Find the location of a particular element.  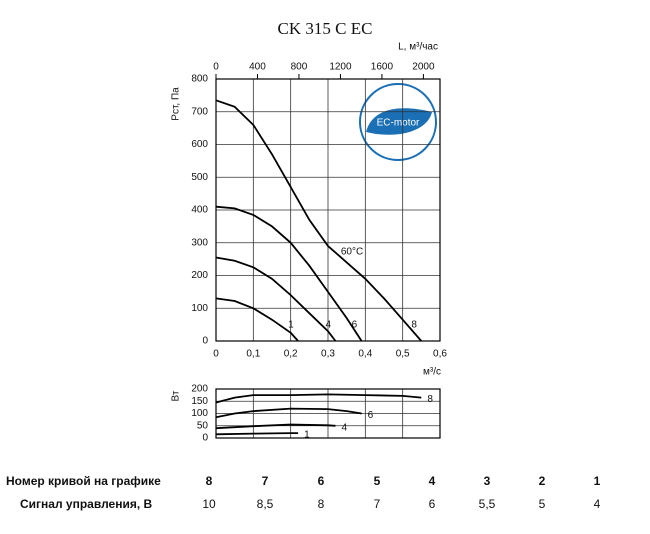

y-tick-label: 50 is located at coordinates (203, 425).